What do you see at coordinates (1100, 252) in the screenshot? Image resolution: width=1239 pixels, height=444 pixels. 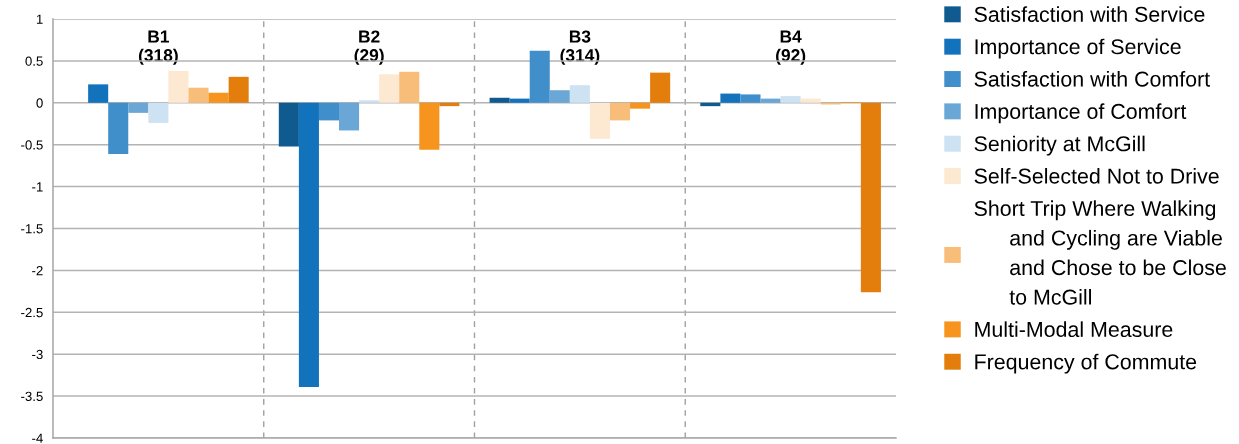 I see `legend-label: Short Trip Where Walking and Cycling are Viable and Chose to be Close to McGill` at bounding box center [1100, 252].